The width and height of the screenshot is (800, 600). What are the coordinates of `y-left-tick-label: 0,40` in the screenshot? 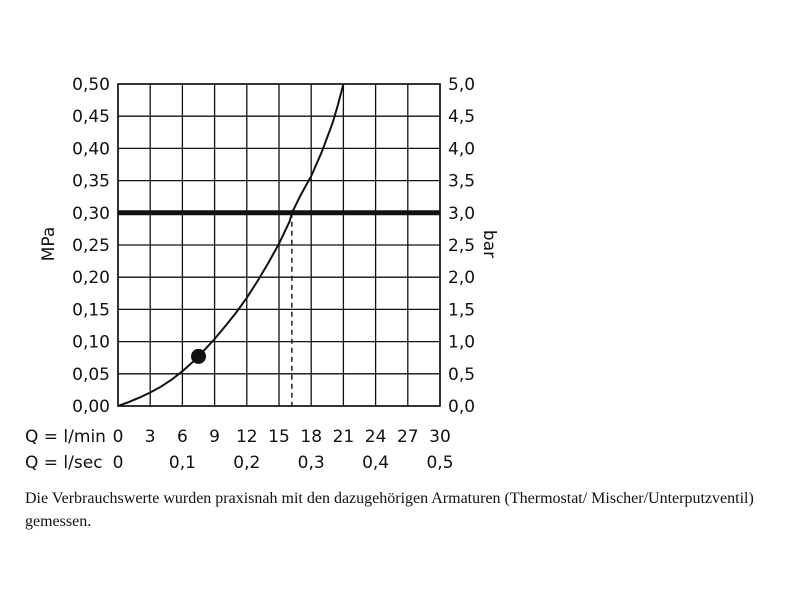 It's located at (91, 149).